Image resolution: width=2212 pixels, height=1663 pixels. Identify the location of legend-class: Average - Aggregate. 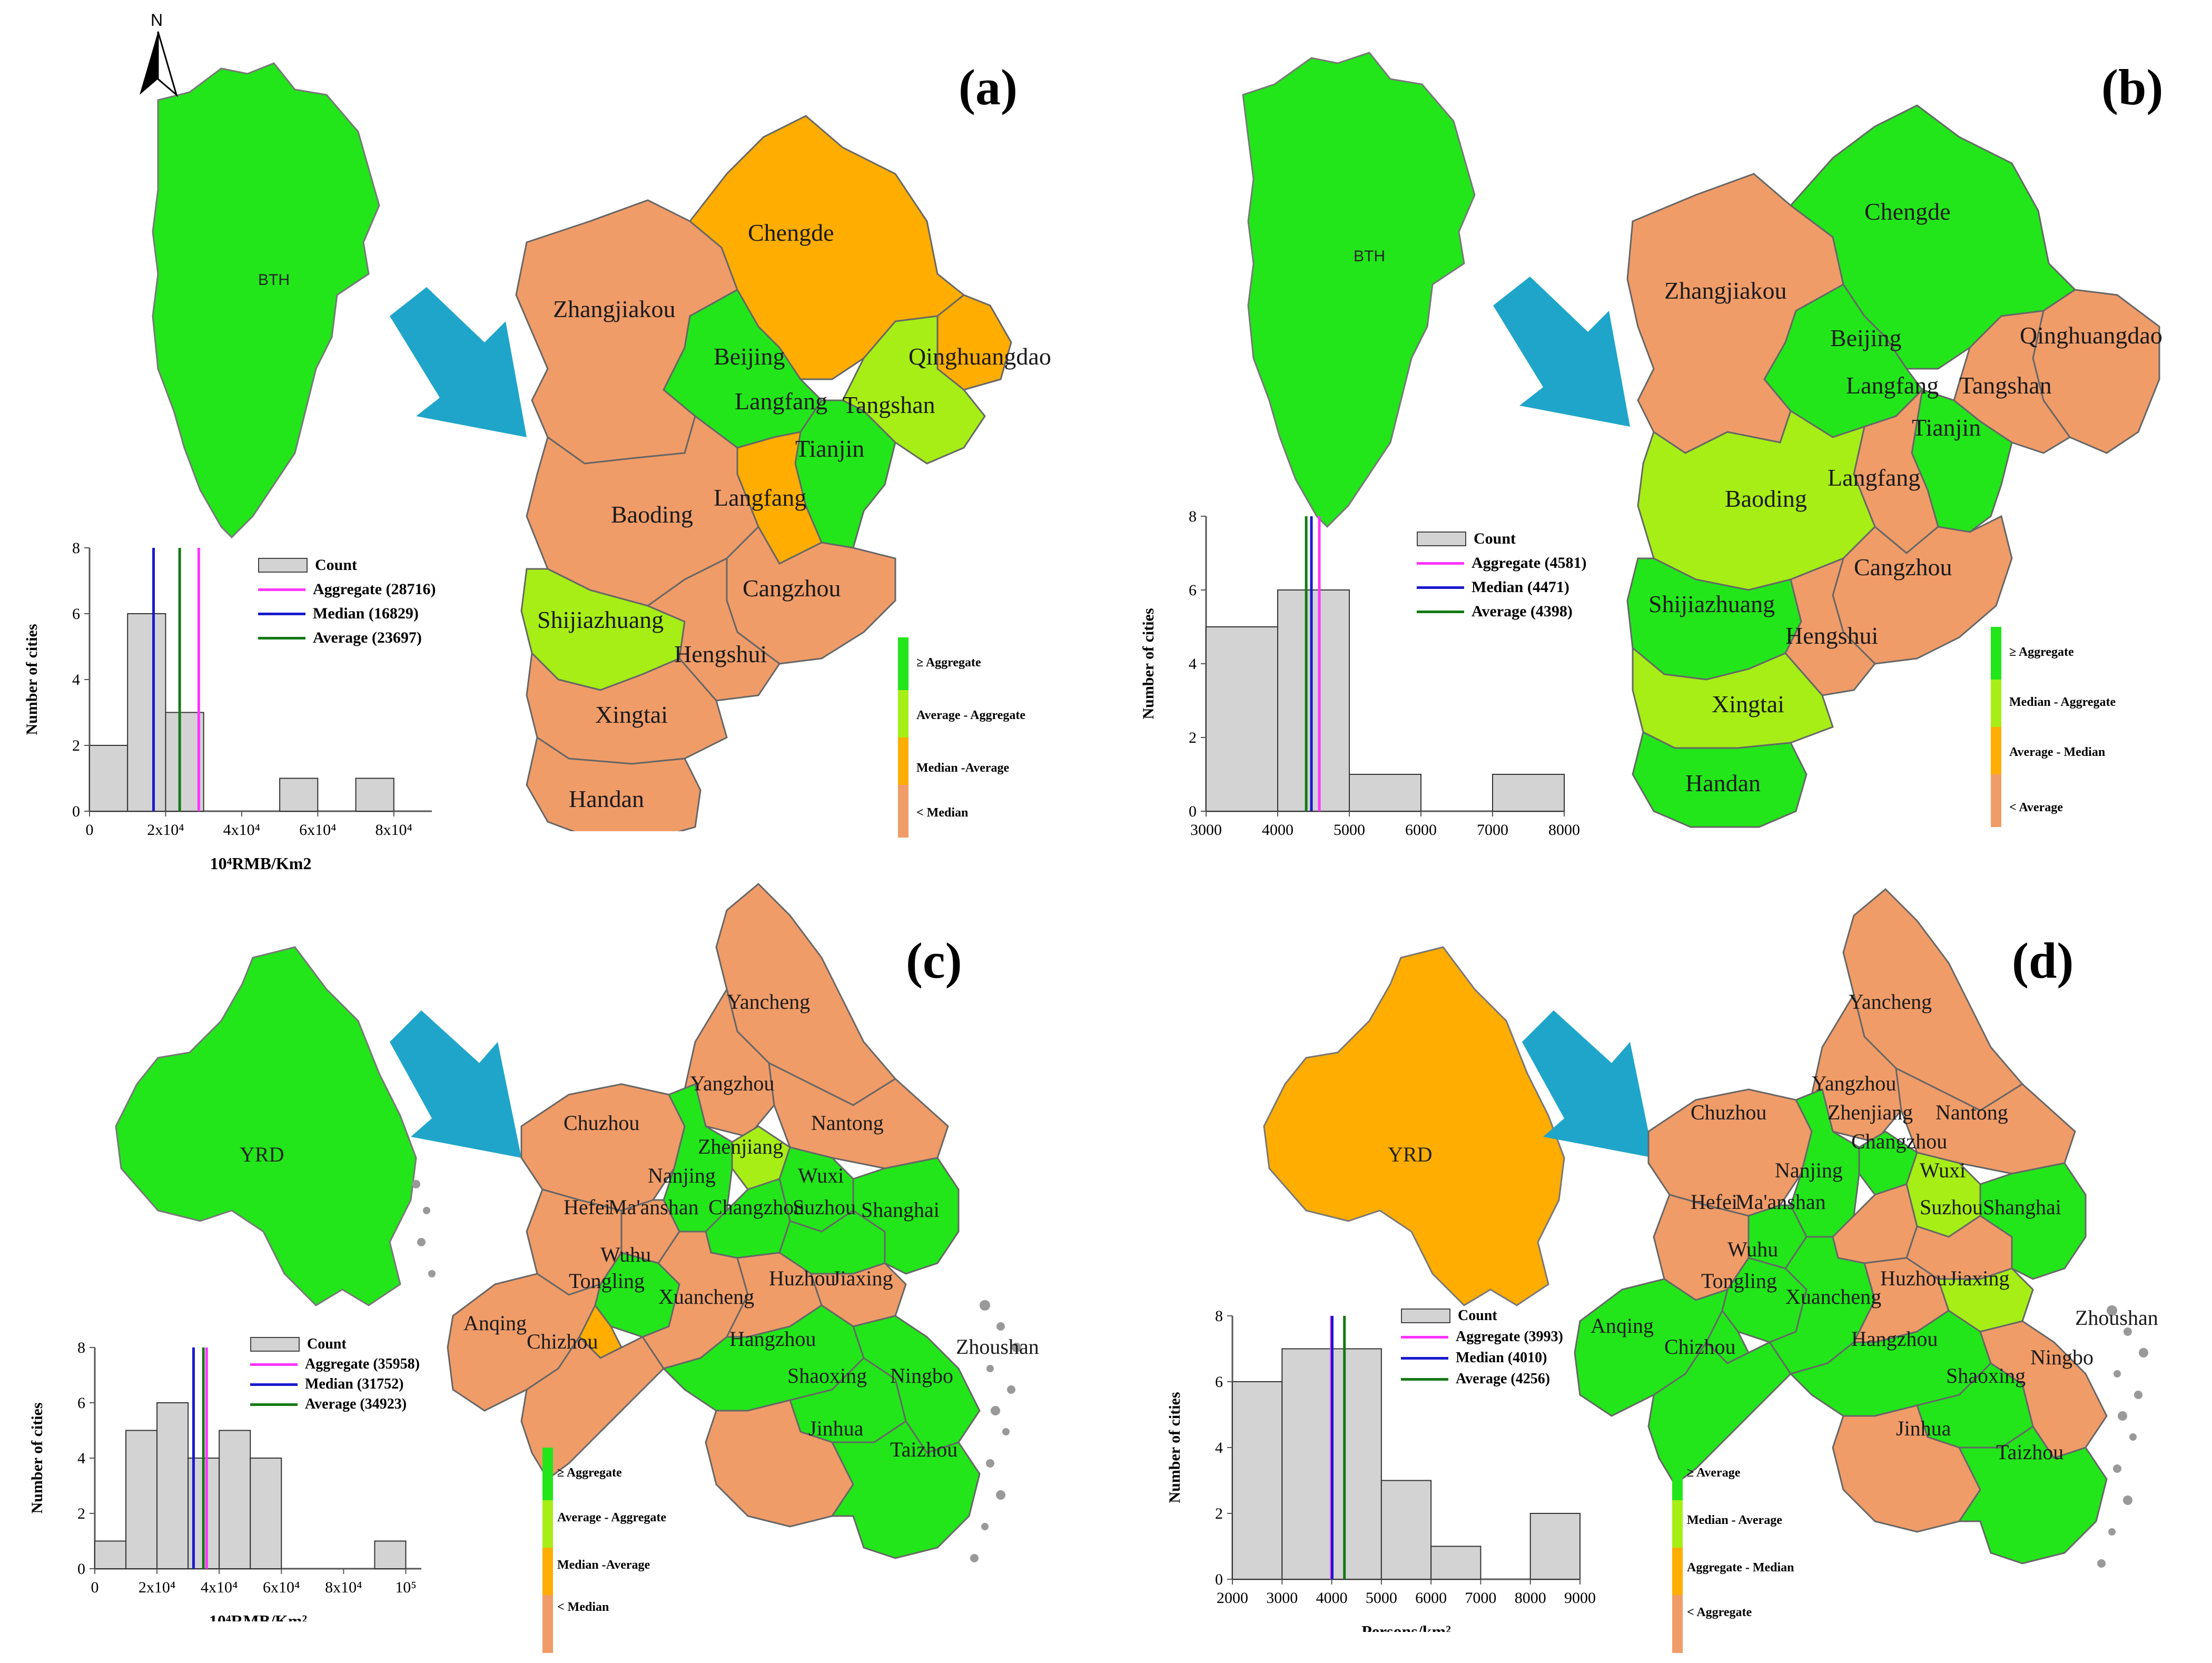
(612, 1517).